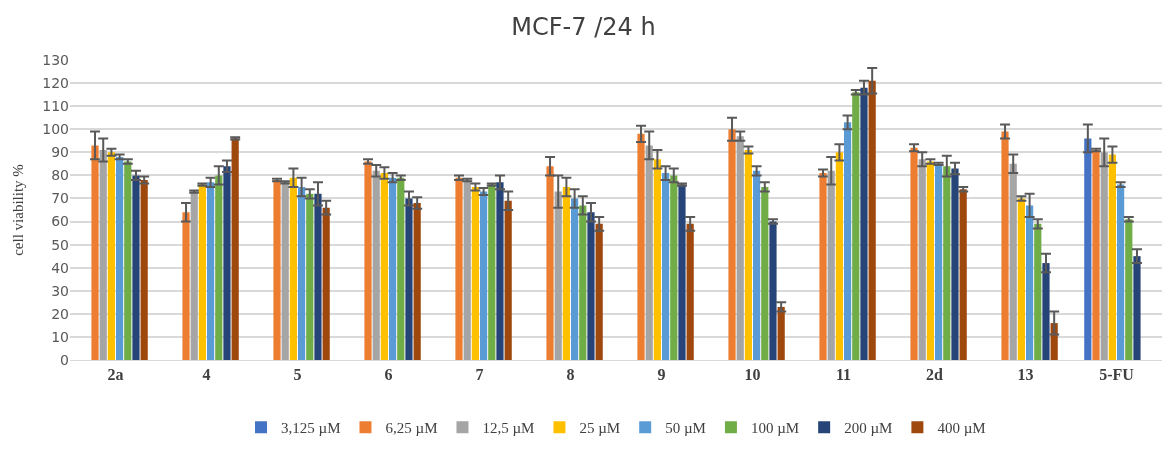 The width and height of the screenshot is (1167, 449). Describe the element at coordinates (17, 210) in the screenshot. I see `y-axis-title: cell viability %` at that location.